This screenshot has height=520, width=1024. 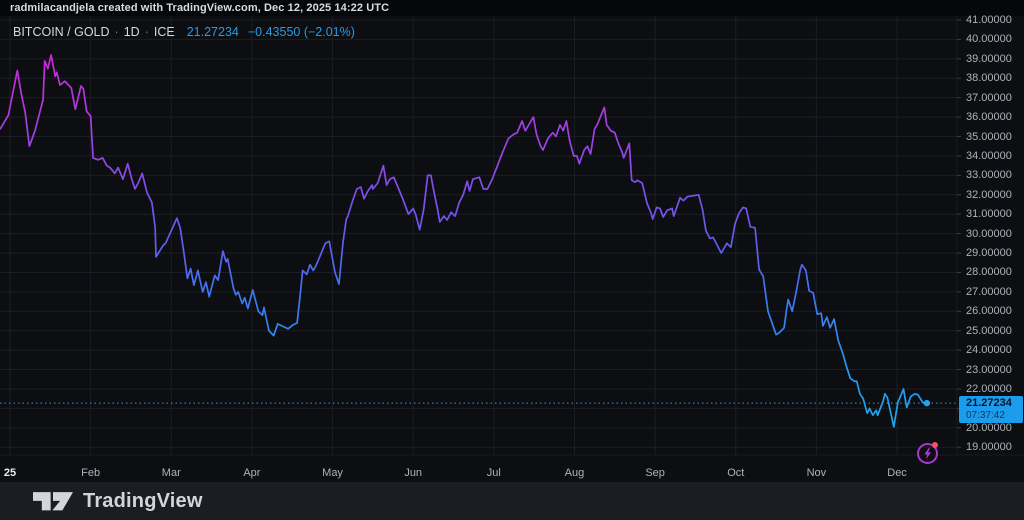 What do you see at coordinates (252, 473) in the screenshot?
I see `time-axis-label: Apr` at bounding box center [252, 473].